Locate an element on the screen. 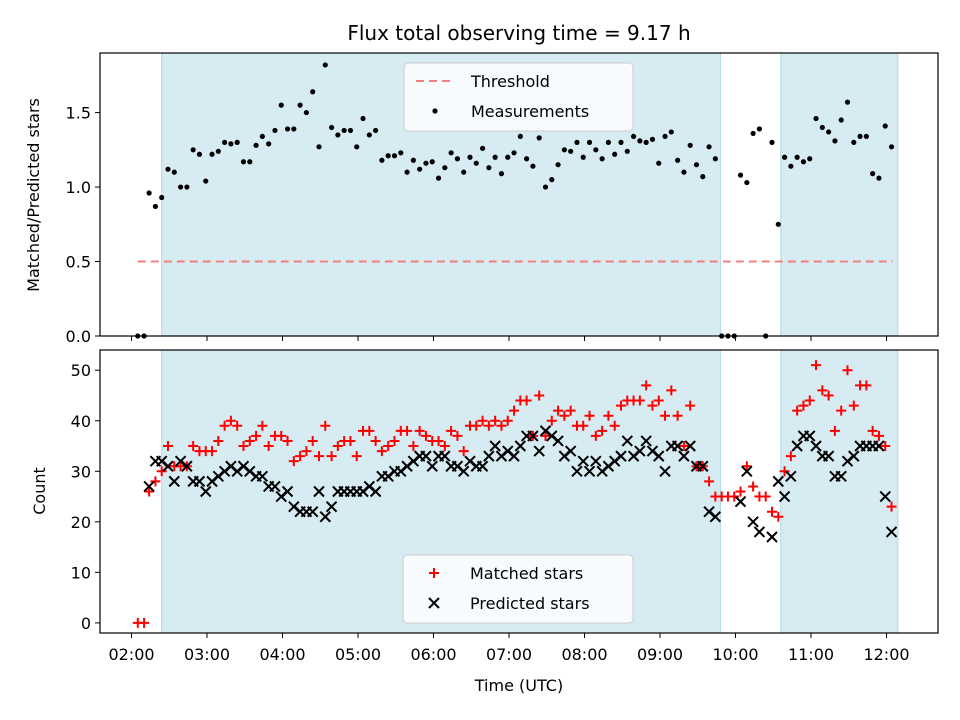 Image resolution: width=960 pixels, height=720 pixels. x-tick-label-5: 07:00 is located at coordinates (509, 654).